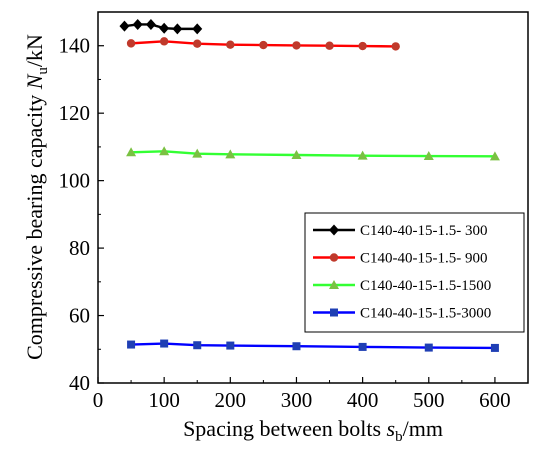  Describe the element at coordinates (424, 231) in the screenshot. I see `series-1-legend-label: C140-40-15-1.5- 300` at that location.